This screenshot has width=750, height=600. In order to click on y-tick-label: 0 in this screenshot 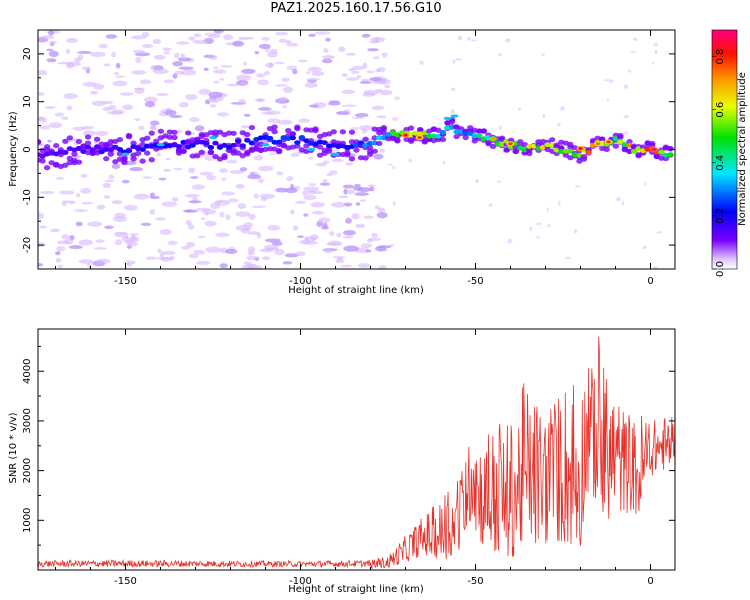, I will do `click(27, 149)`.